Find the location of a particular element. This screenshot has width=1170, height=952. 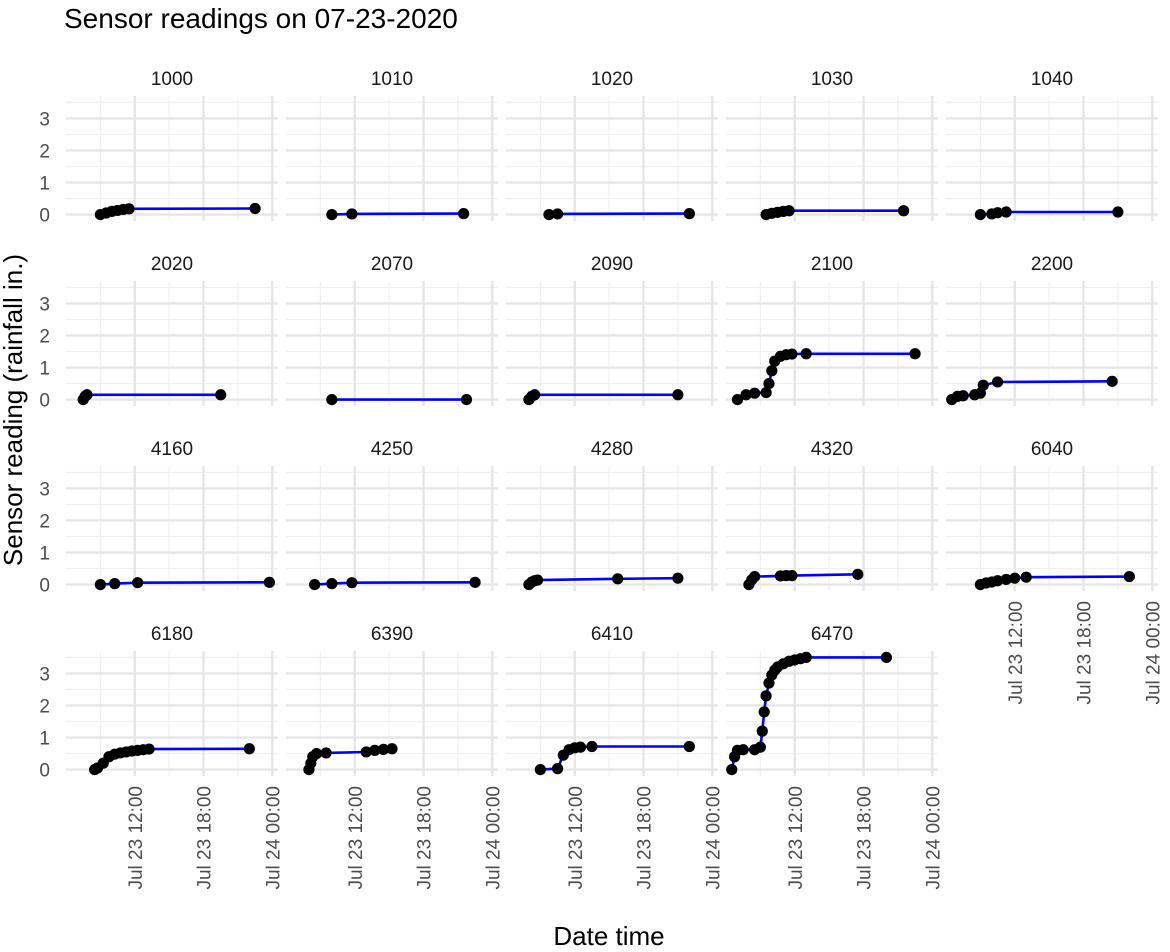

facet-label: 6470 is located at coordinates (832, 634).